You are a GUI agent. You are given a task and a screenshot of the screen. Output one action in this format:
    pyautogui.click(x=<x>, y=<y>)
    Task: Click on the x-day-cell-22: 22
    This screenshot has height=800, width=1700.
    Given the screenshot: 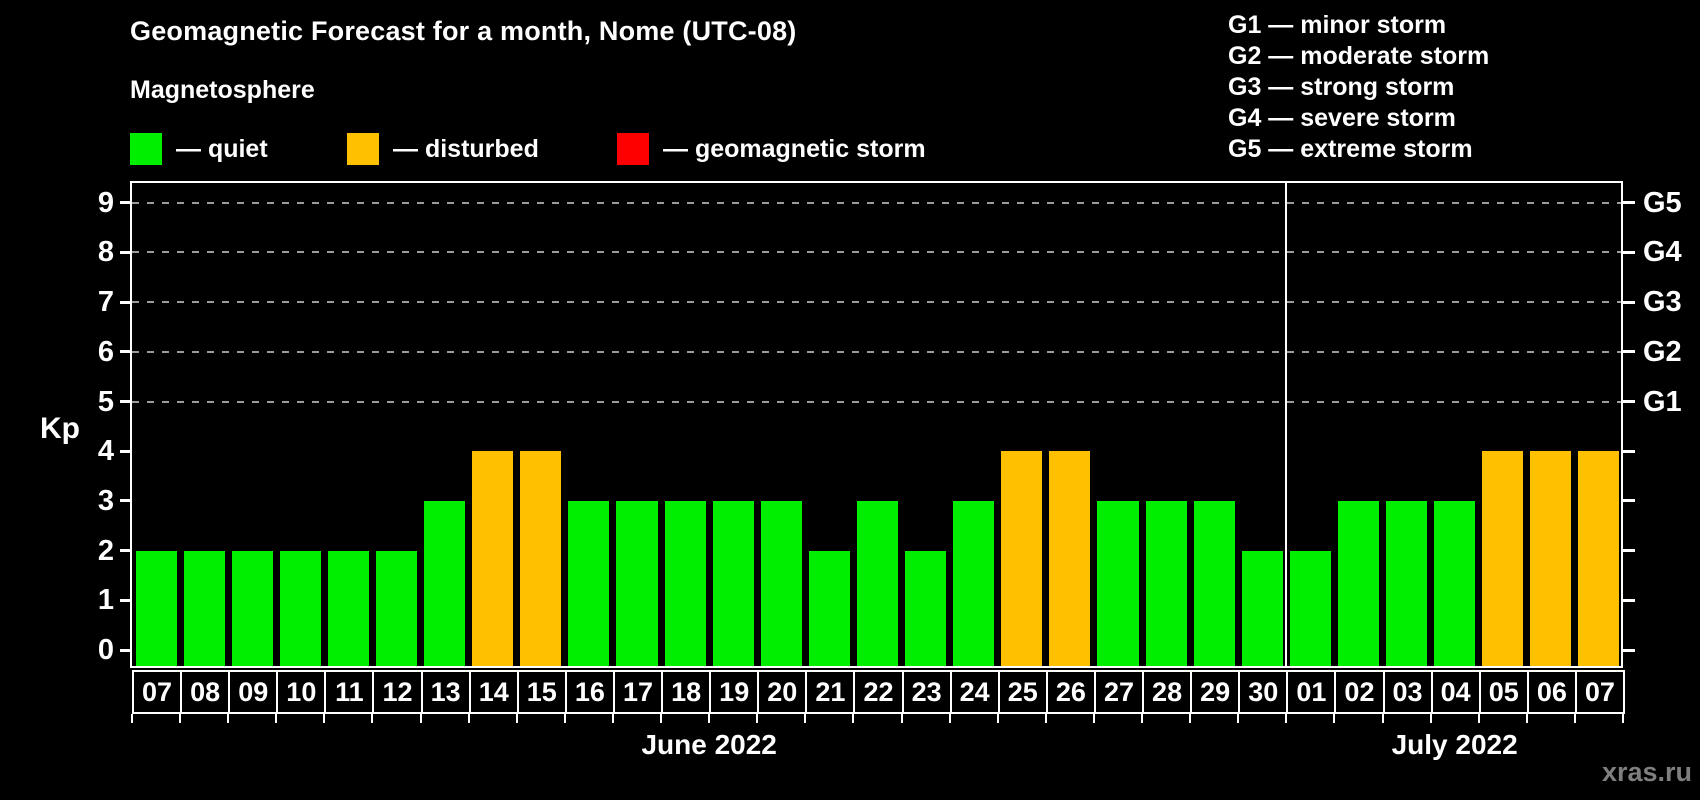 What is the action you would take?
    pyautogui.click(x=878, y=692)
    